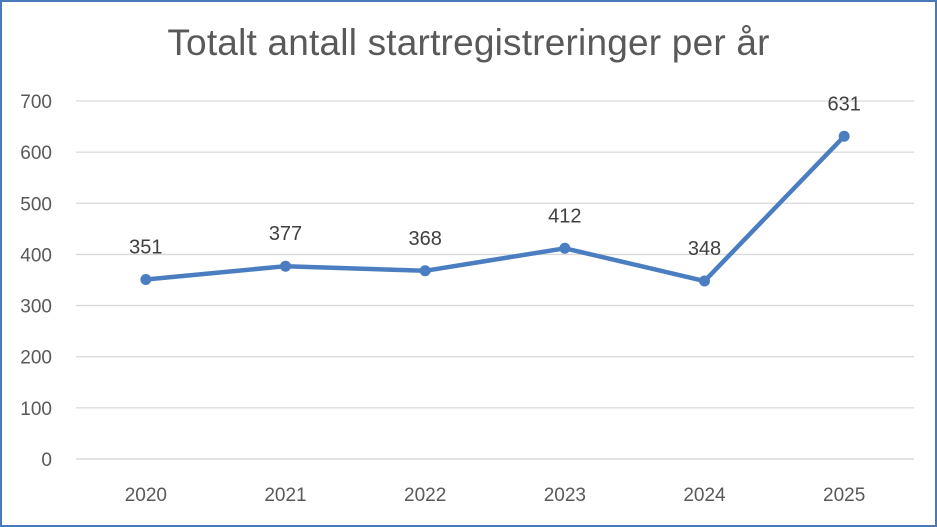  I want to click on x-tick-label: 2023, so click(565, 495).